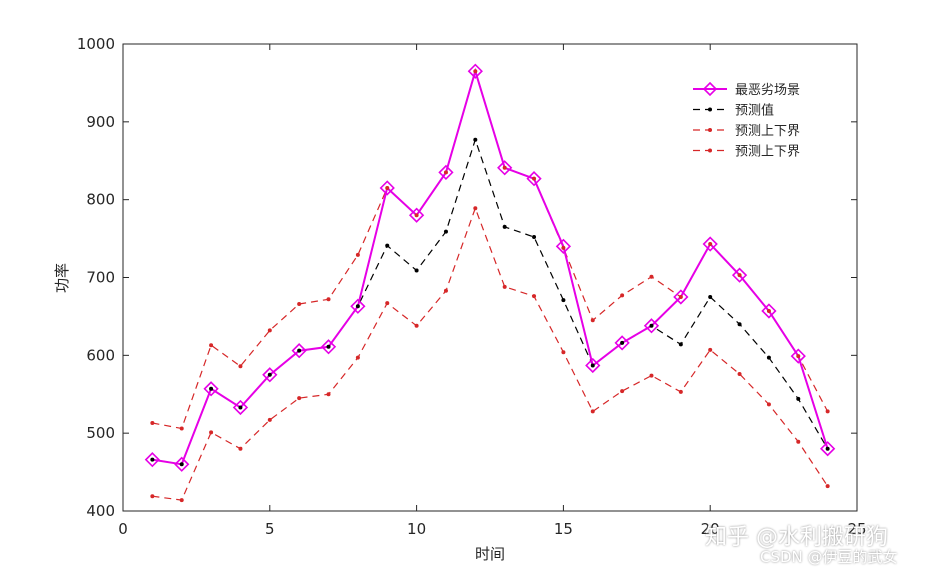 The height and width of the screenshot is (574, 948). I want to click on zhihu-watermark: 知乎 @水利搬研狗, so click(796, 537).